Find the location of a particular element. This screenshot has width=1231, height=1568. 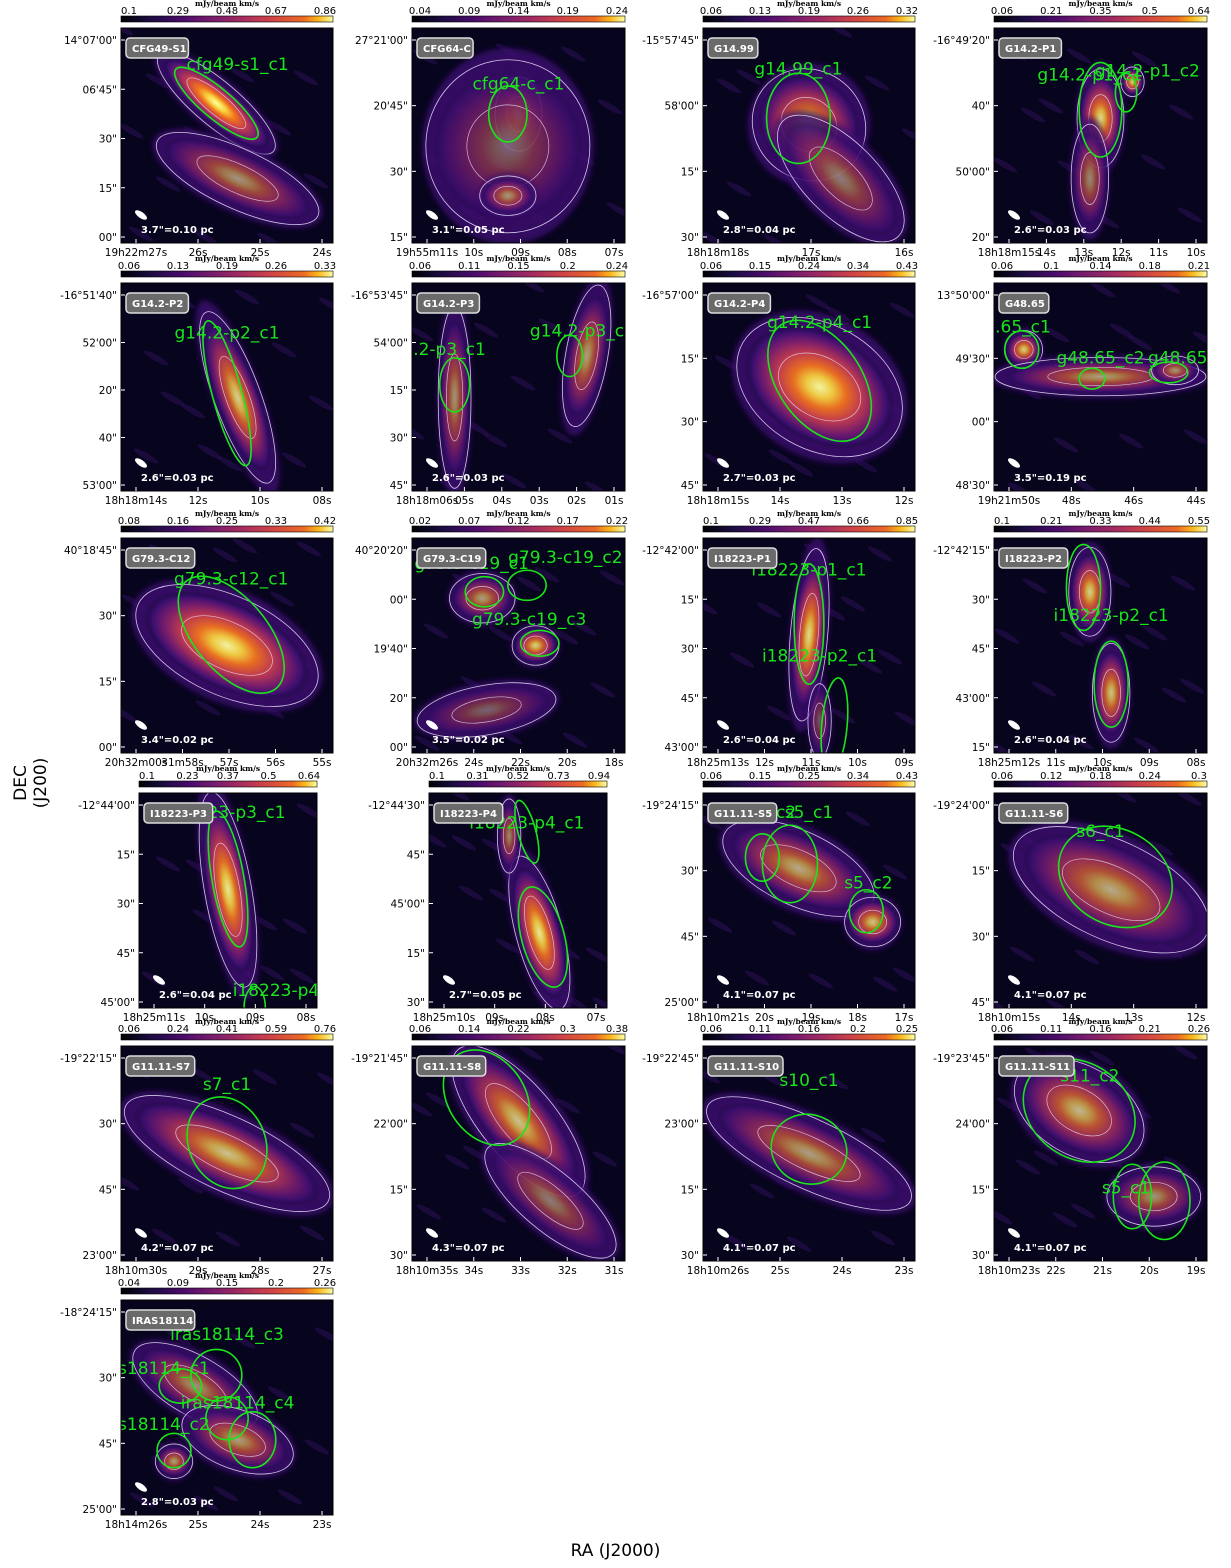

x-tick-label: 34s is located at coordinates (473, 1271).